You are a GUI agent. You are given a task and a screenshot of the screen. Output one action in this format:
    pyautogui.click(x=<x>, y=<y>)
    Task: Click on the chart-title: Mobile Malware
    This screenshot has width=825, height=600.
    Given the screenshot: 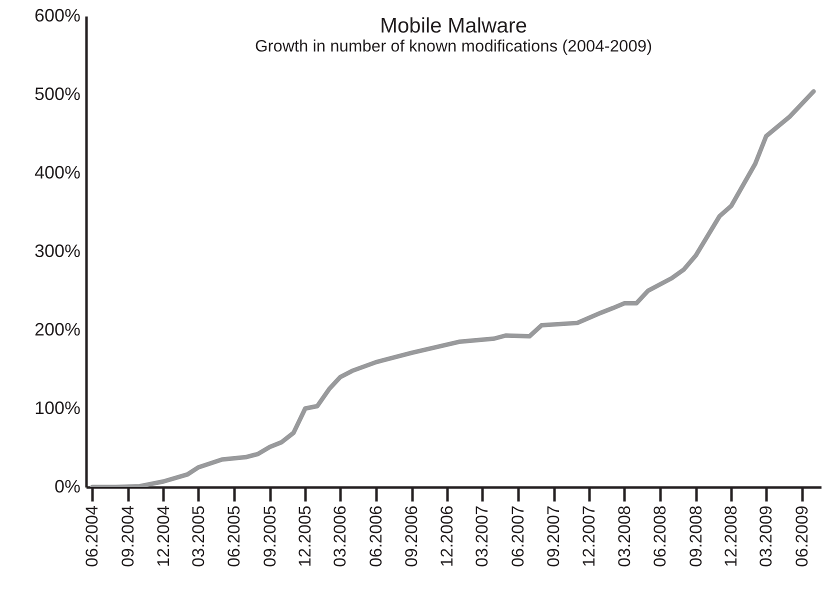 What is the action you would take?
    pyautogui.click(x=454, y=26)
    